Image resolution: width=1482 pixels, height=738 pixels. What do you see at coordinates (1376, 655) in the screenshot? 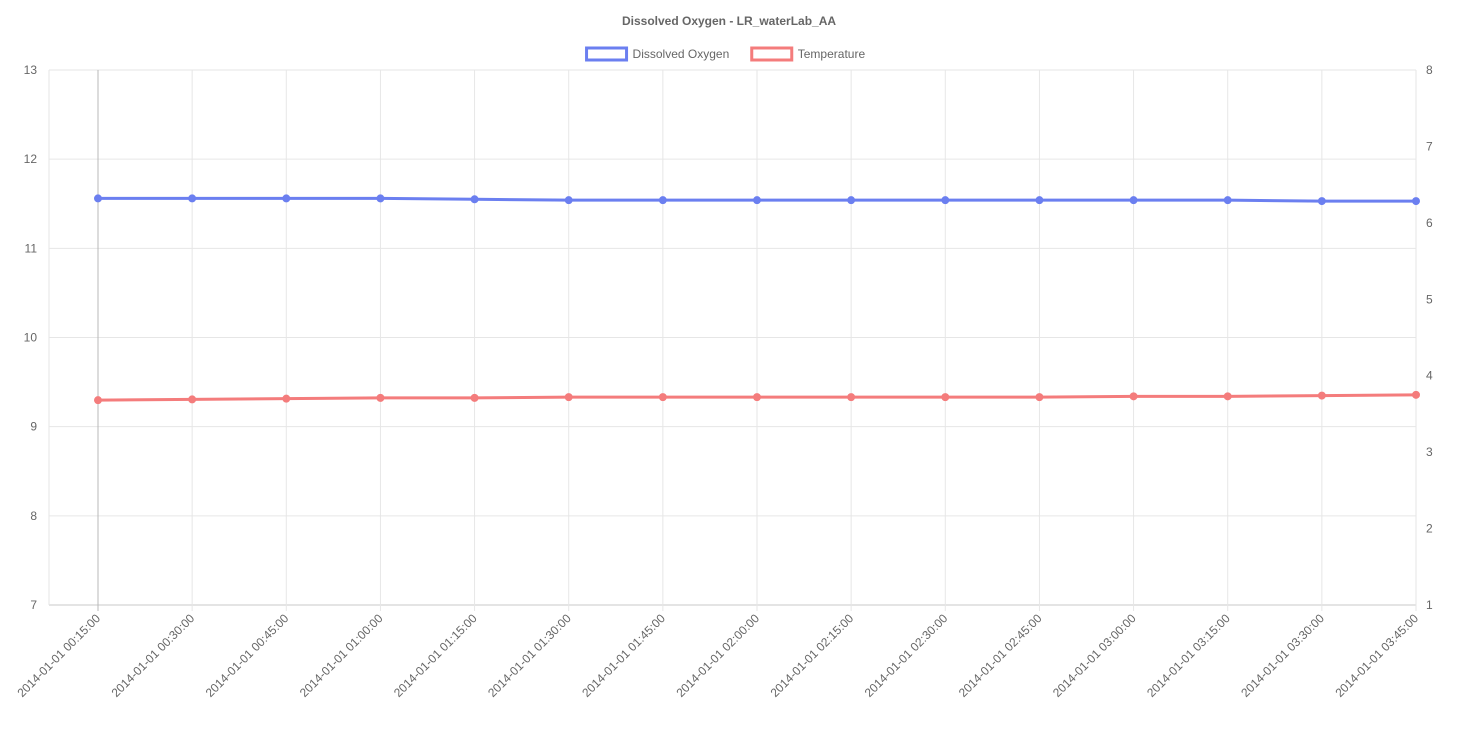
I see `x-tick-label: 2014-01-01 03:45:00` at bounding box center [1376, 655].